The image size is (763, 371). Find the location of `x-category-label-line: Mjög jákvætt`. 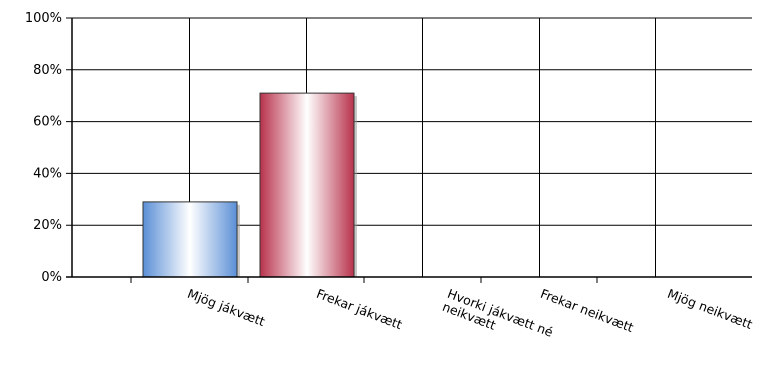

x-category-label-line: Mjög jákvætt is located at coordinates (226, 307).